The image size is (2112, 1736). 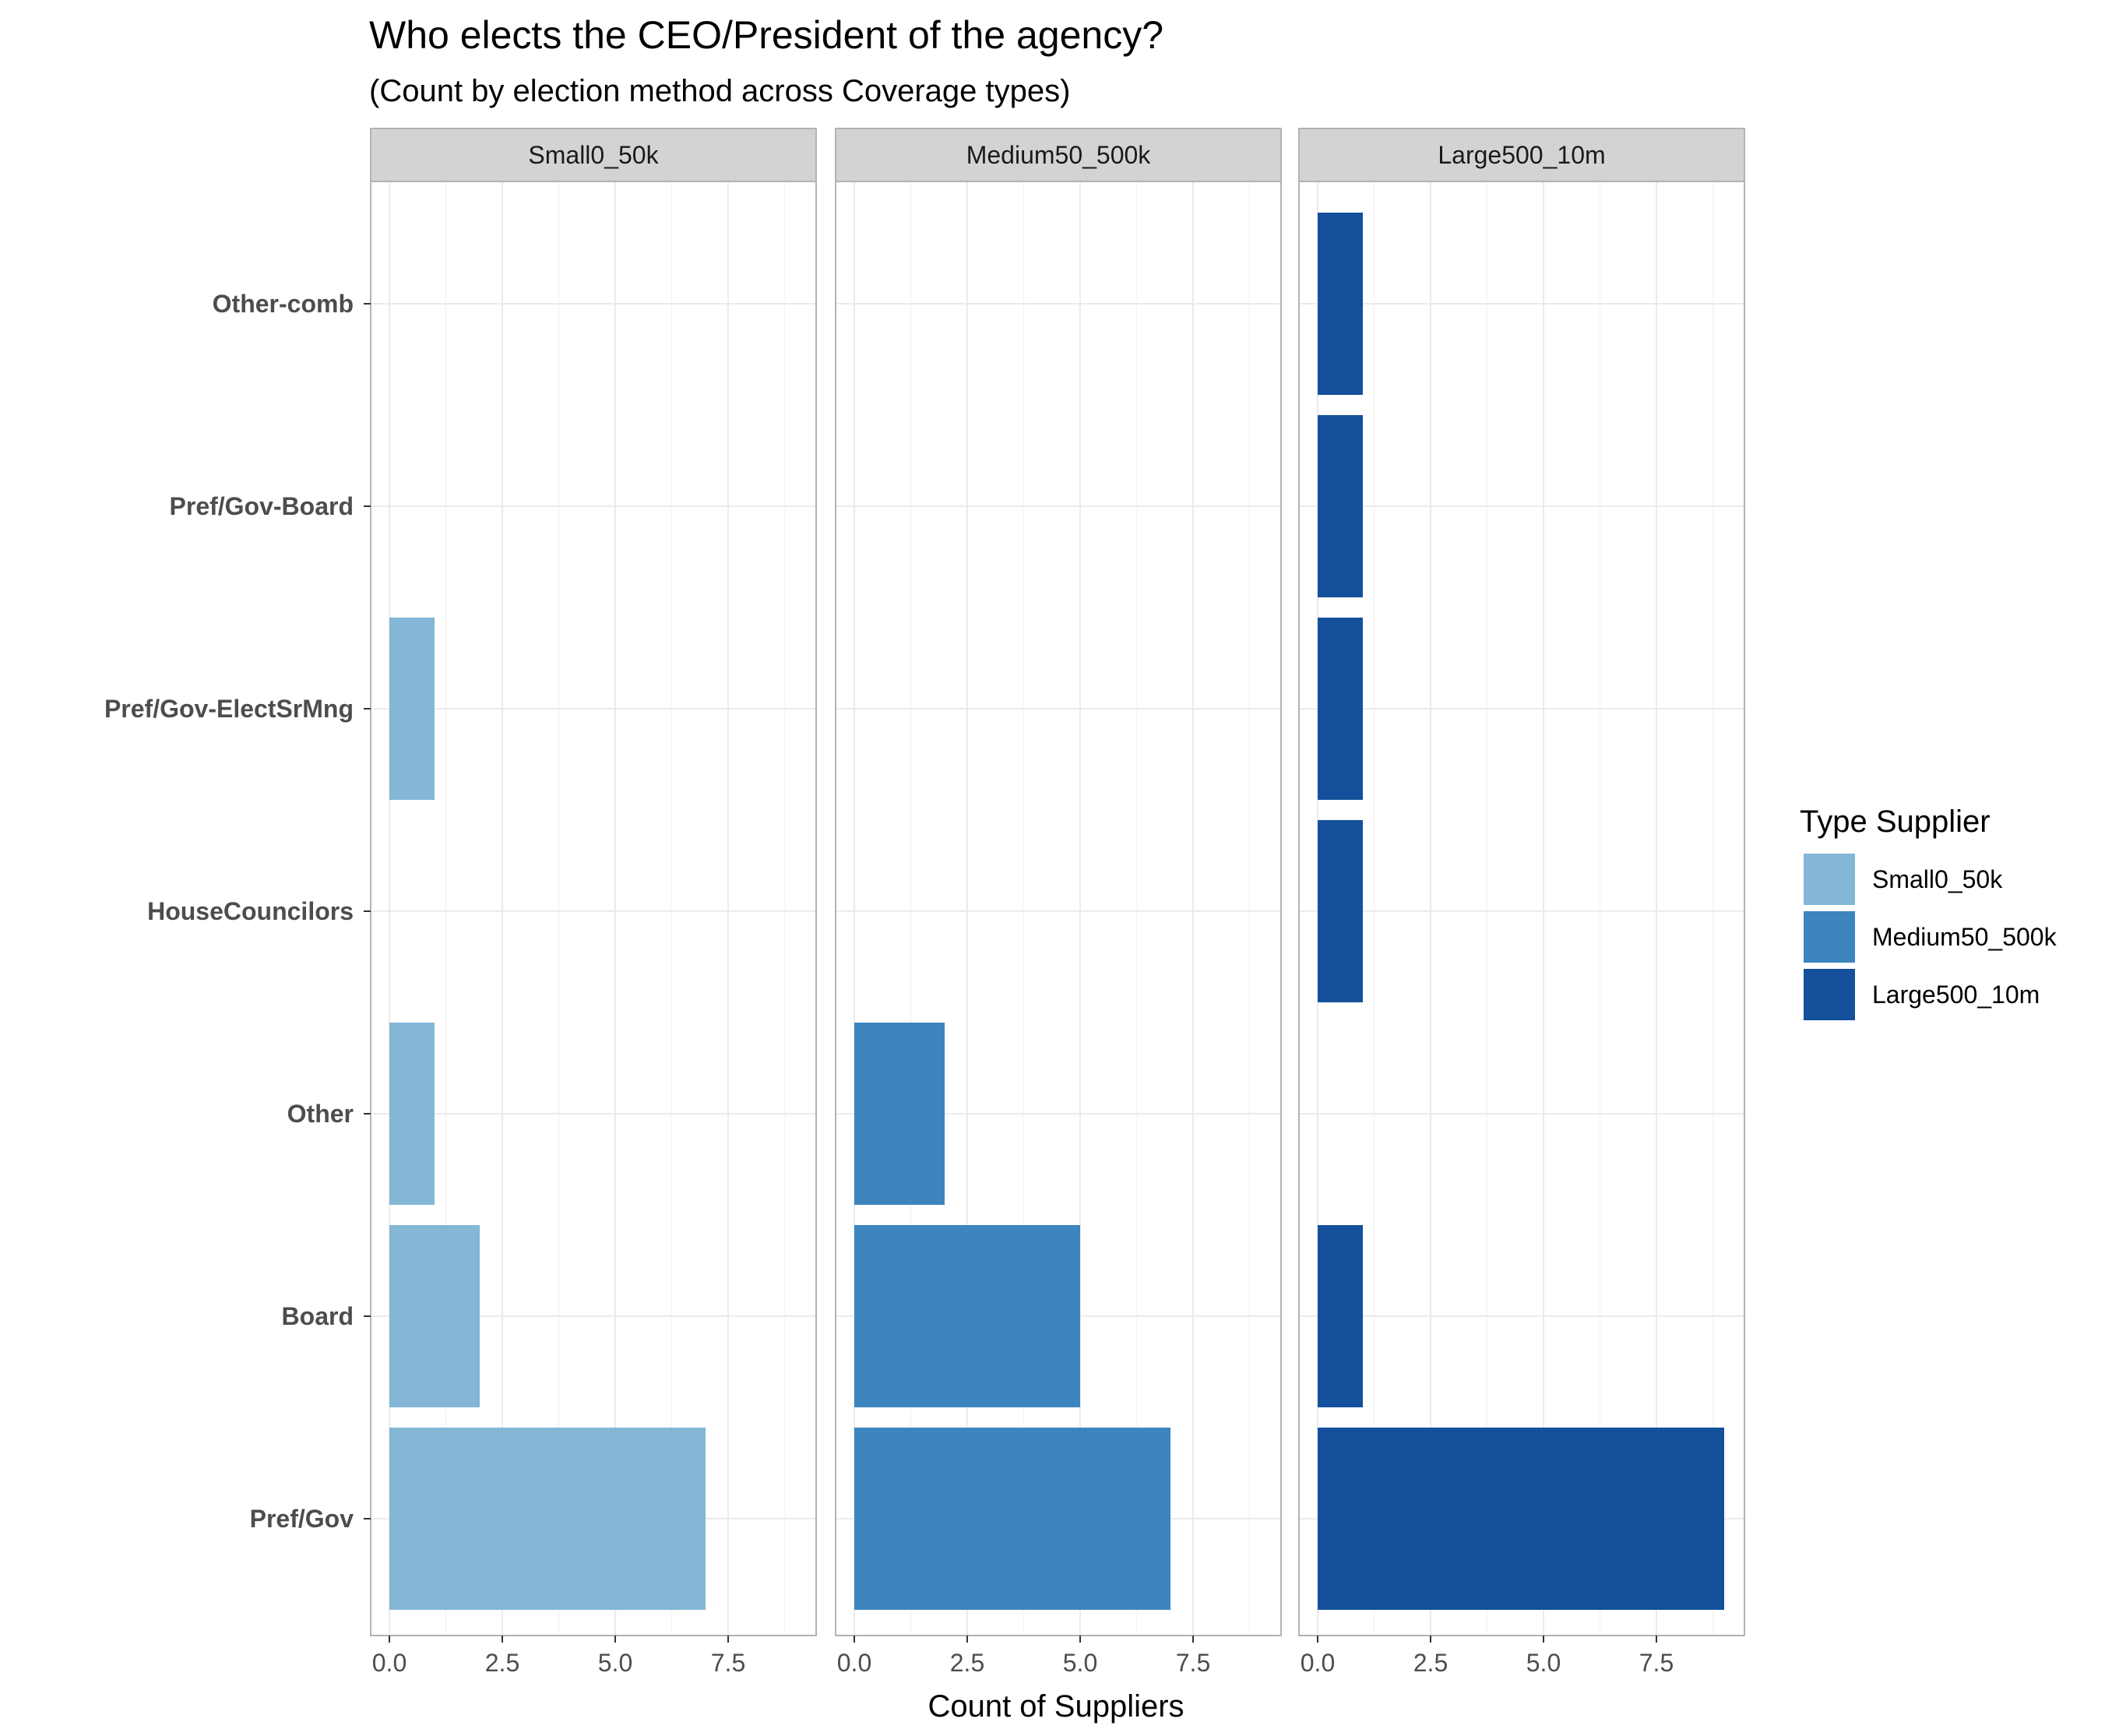 I want to click on legend-title: Type Supplier, so click(x=1896, y=822).